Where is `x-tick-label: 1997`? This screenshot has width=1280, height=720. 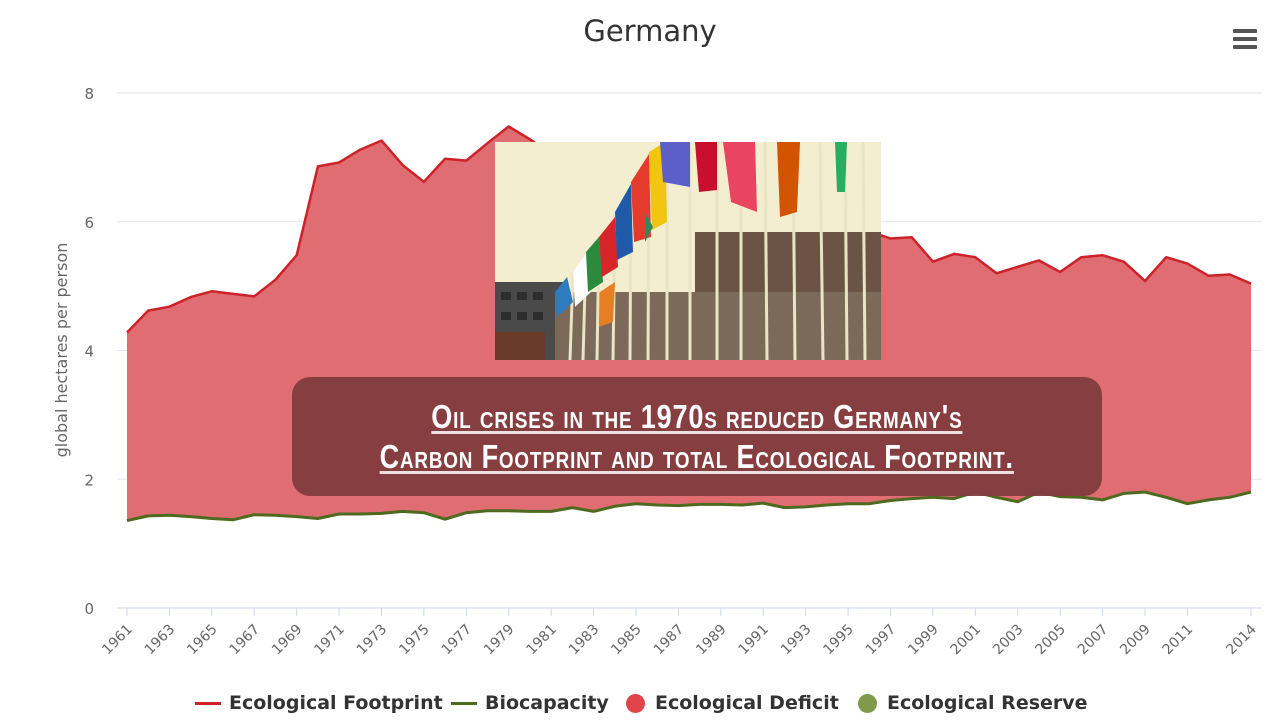 x-tick-label: 1997 is located at coordinates (881, 640).